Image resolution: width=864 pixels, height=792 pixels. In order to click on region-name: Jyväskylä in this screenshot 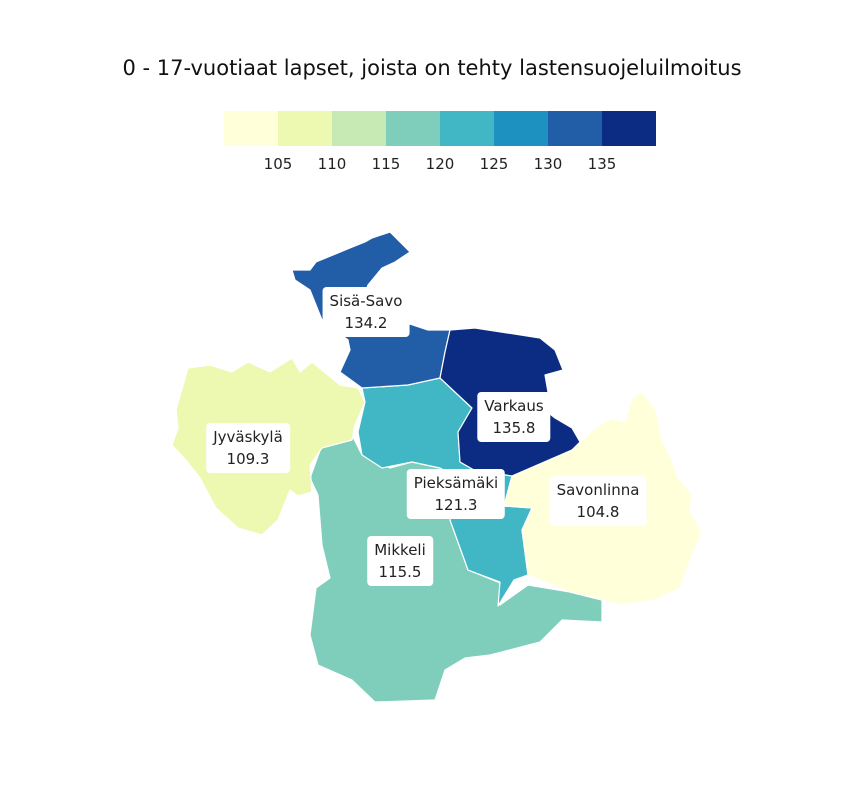, I will do `click(248, 437)`.